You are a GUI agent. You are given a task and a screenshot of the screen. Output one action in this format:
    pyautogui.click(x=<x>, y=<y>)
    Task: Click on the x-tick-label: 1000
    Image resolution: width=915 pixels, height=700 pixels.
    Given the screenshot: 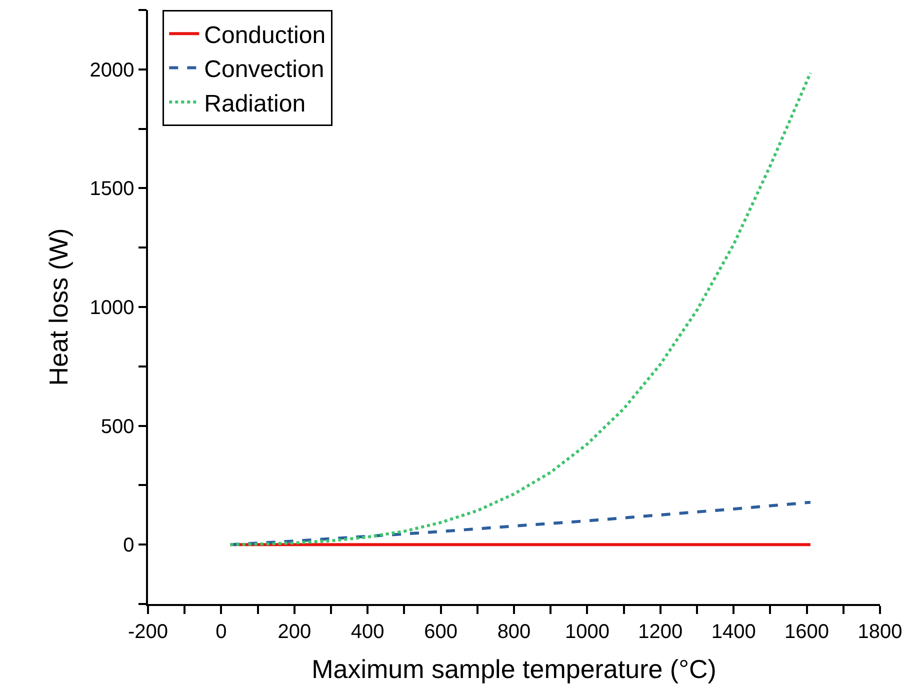 What is the action you would take?
    pyautogui.click(x=587, y=631)
    